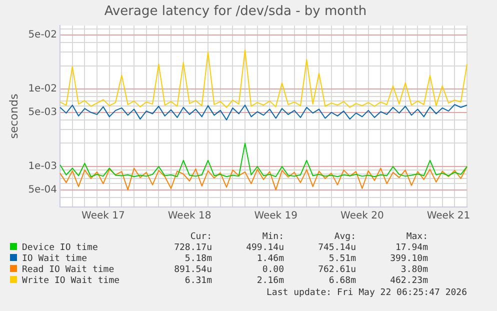 The image size is (497, 311). Describe the element at coordinates (411, 248) in the screenshot. I see `text: 17.94m` at that location.